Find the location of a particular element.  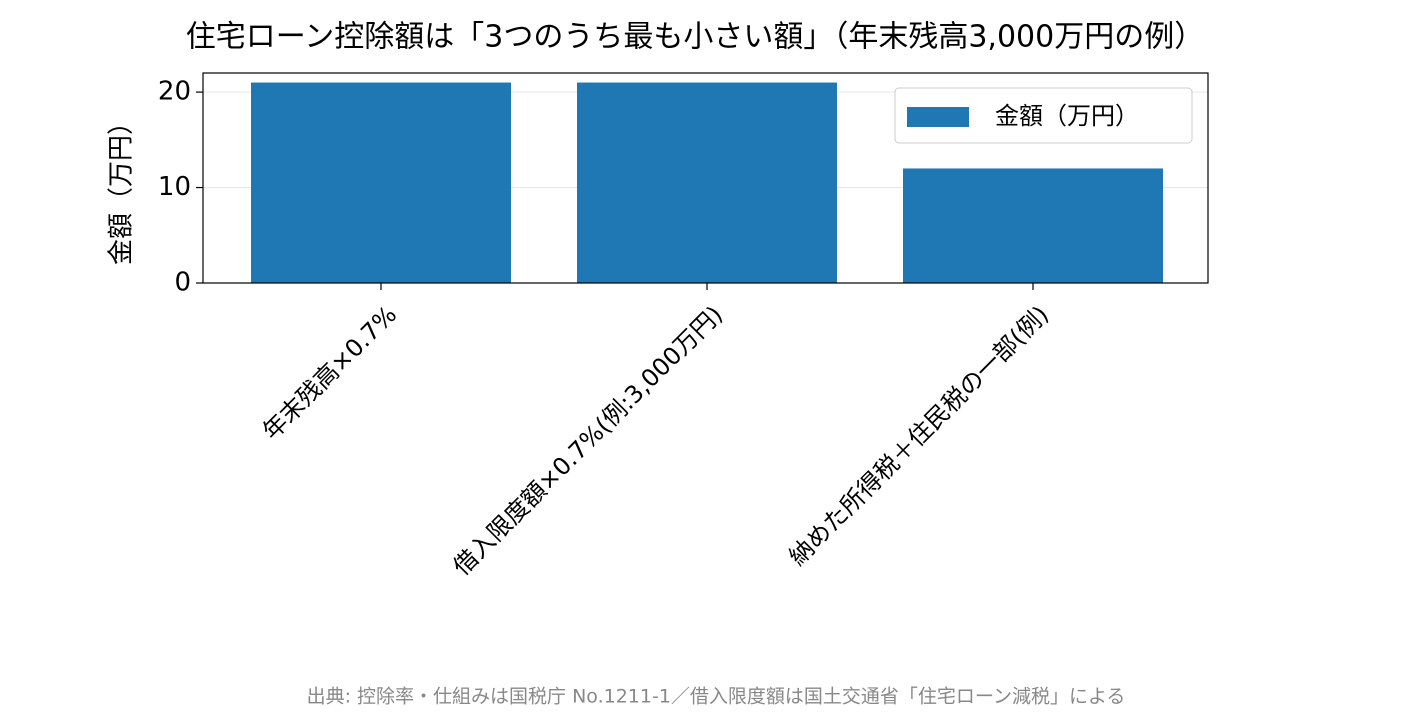

x-tick-label: 年末残高×0.7% is located at coordinates (329, 372).